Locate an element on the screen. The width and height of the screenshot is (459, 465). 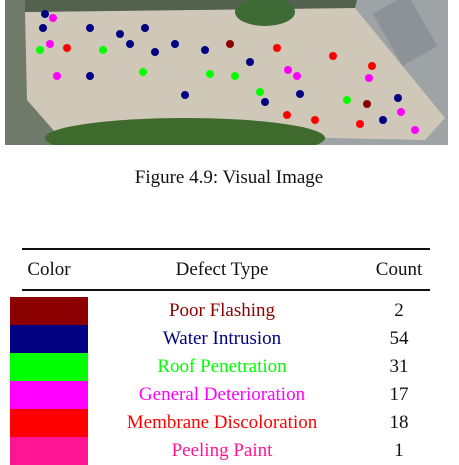
header-cell: Count is located at coordinates (399, 269).